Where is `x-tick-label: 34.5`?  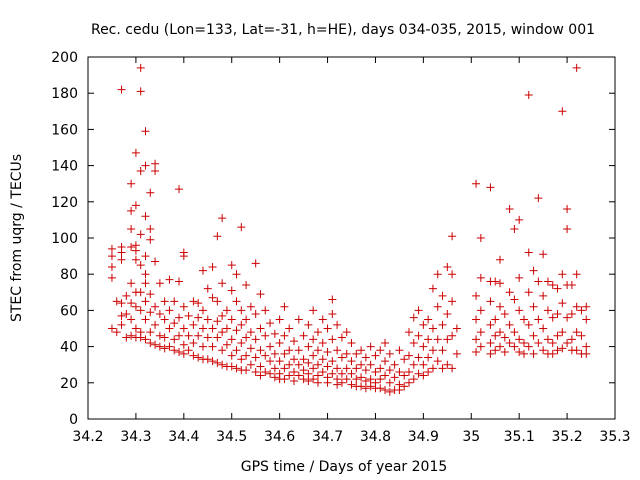 x-tick-label: 34.5 is located at coordinates (231, 437).